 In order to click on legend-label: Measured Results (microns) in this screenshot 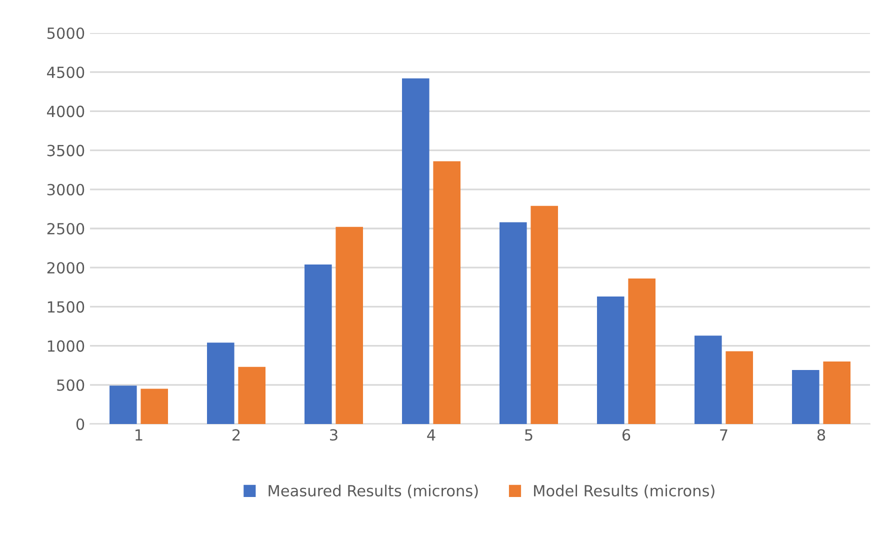, I will do `click(373, 491)`.